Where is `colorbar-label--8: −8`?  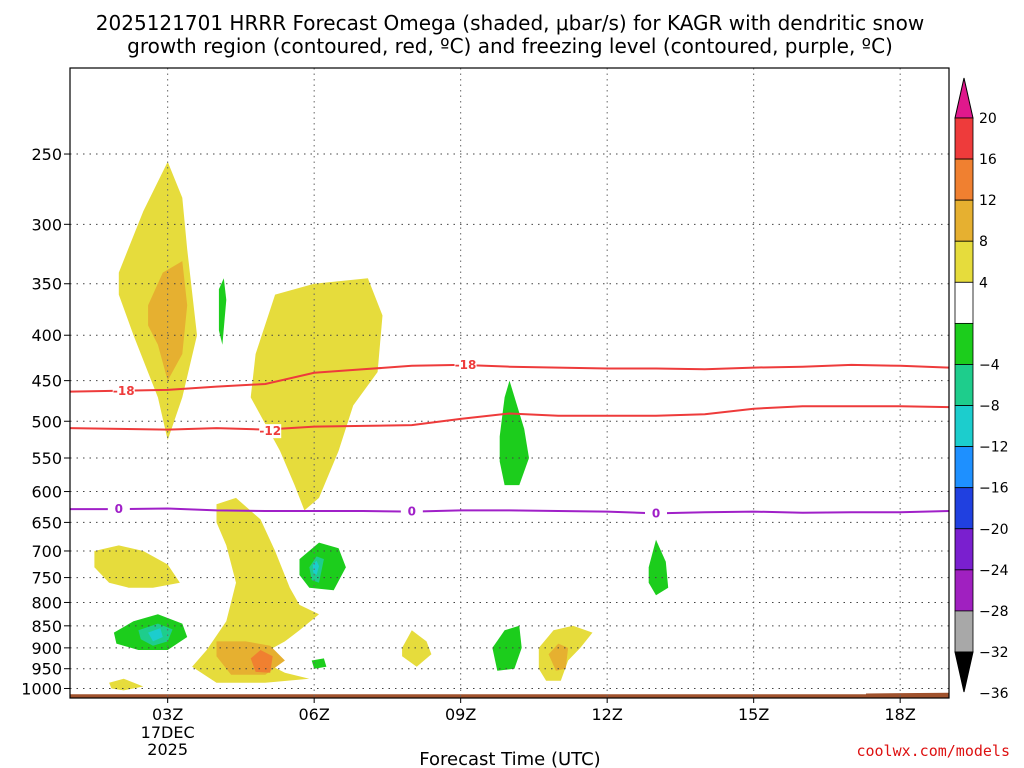 colorbar-label--8: −8 is located at coordinates (989, 407).